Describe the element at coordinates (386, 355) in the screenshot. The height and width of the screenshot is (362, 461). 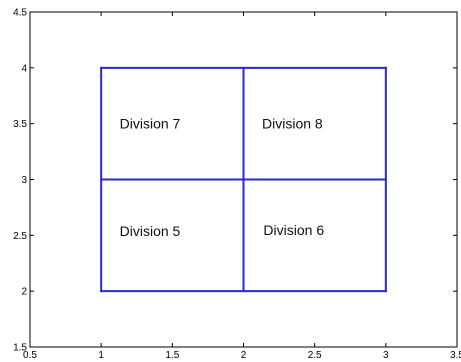
I see `x-tick-label: 3` at that location.